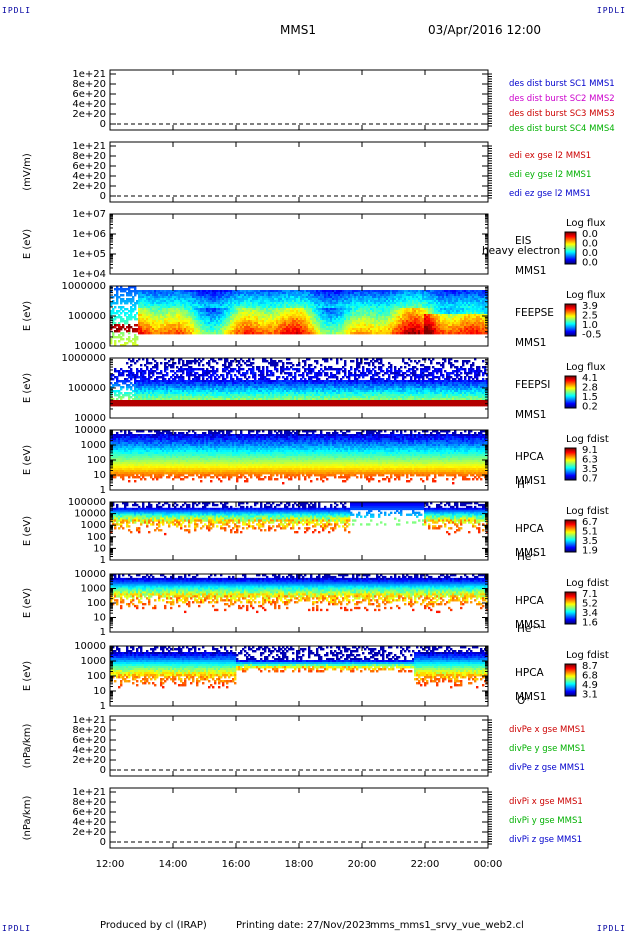 This screenshot has height=934, width=630. Describe the element at coordinates (89, 84) in the screenshot. I see `y-tick-label: 8e+20` at that location.